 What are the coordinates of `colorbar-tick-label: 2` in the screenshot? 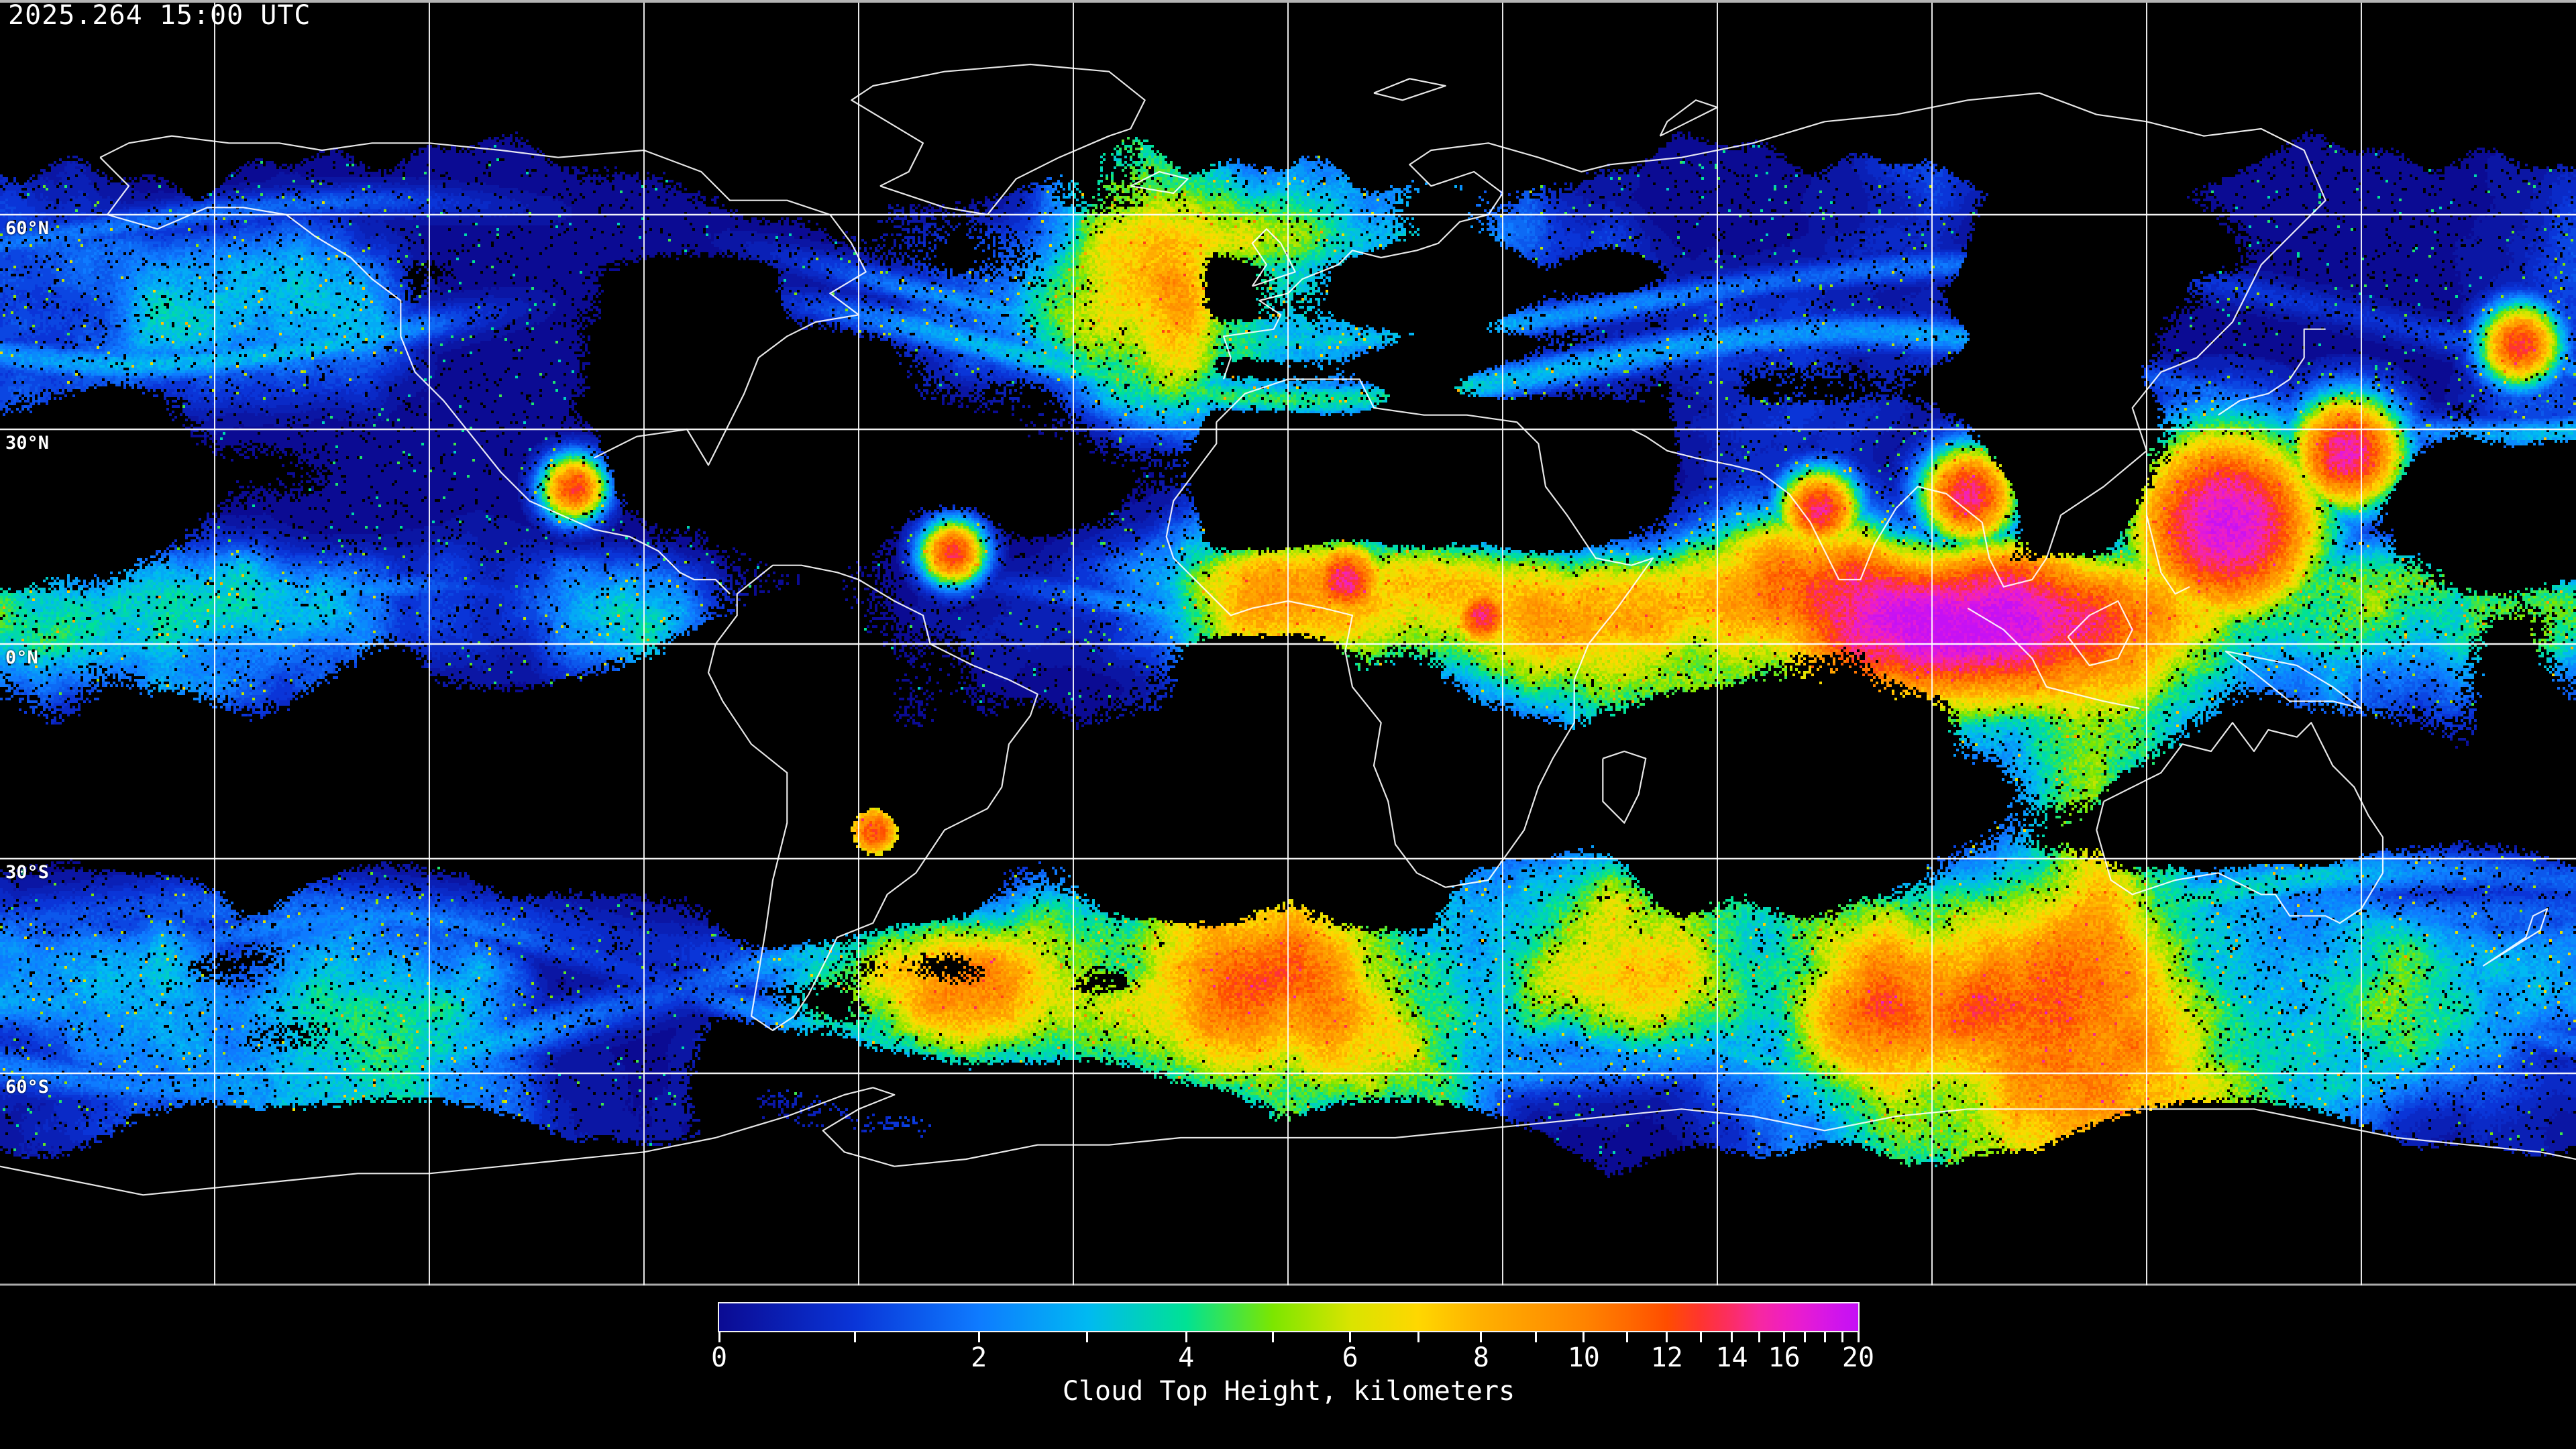 It's located at (979, 1357).